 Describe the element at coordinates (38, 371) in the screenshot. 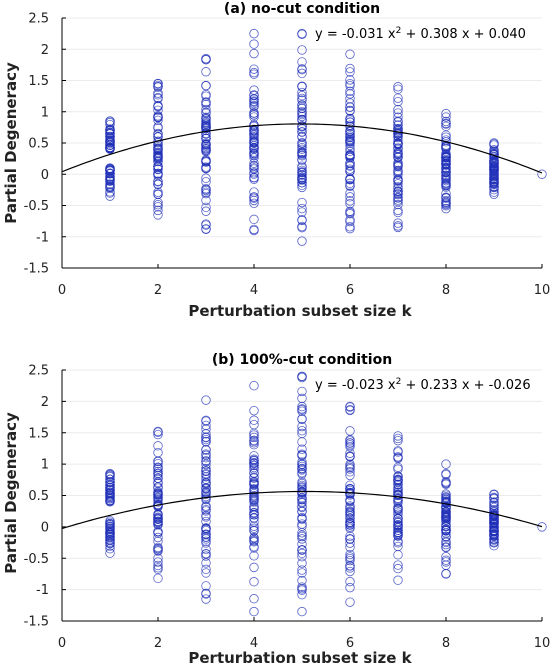

I see `y-tick-label: 2.5` at that location.